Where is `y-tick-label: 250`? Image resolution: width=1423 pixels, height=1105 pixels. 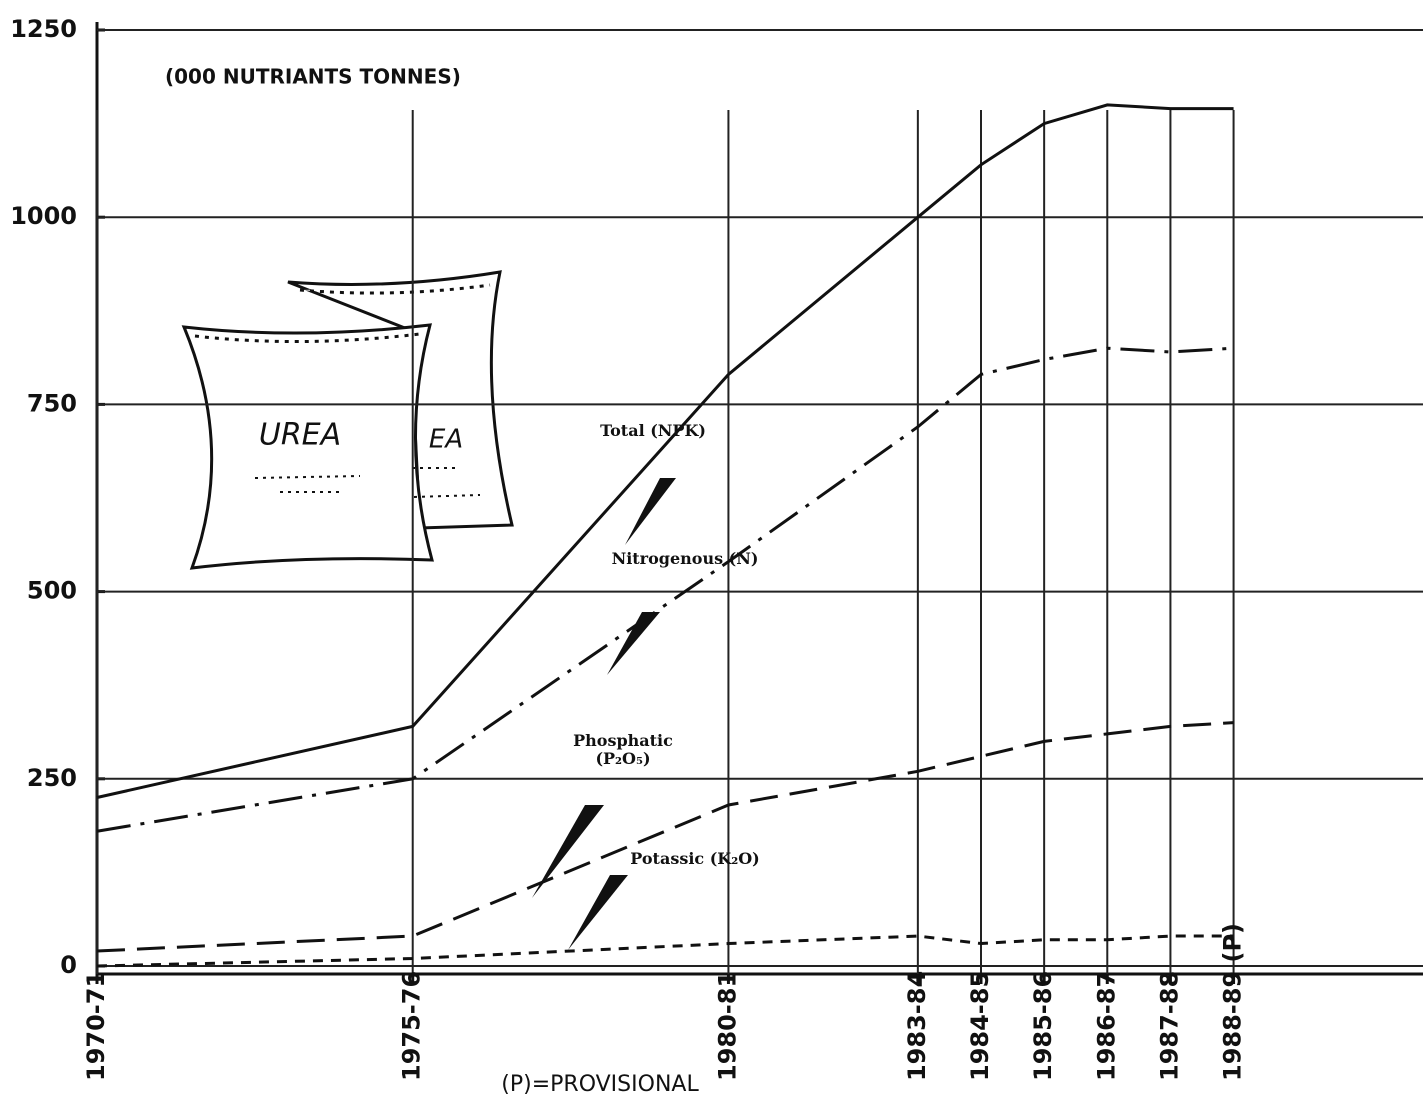 y-tick-label: 250 is located at coordinates (52, 778).